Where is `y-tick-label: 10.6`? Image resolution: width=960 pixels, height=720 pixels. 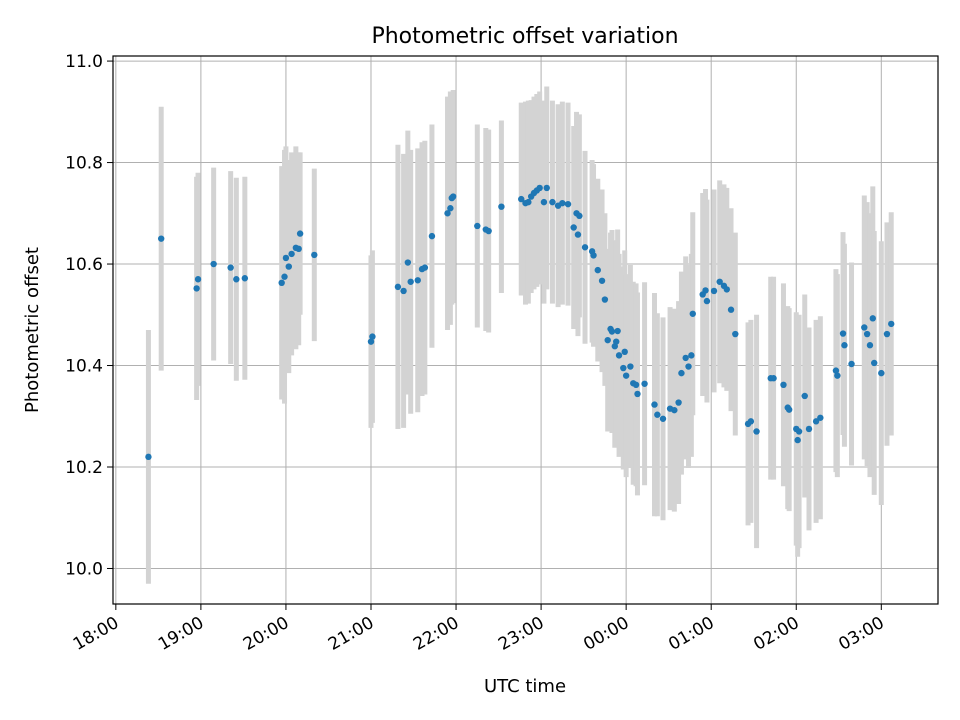
y-tick-label: 10.6 is located at coordinates (84, 265).